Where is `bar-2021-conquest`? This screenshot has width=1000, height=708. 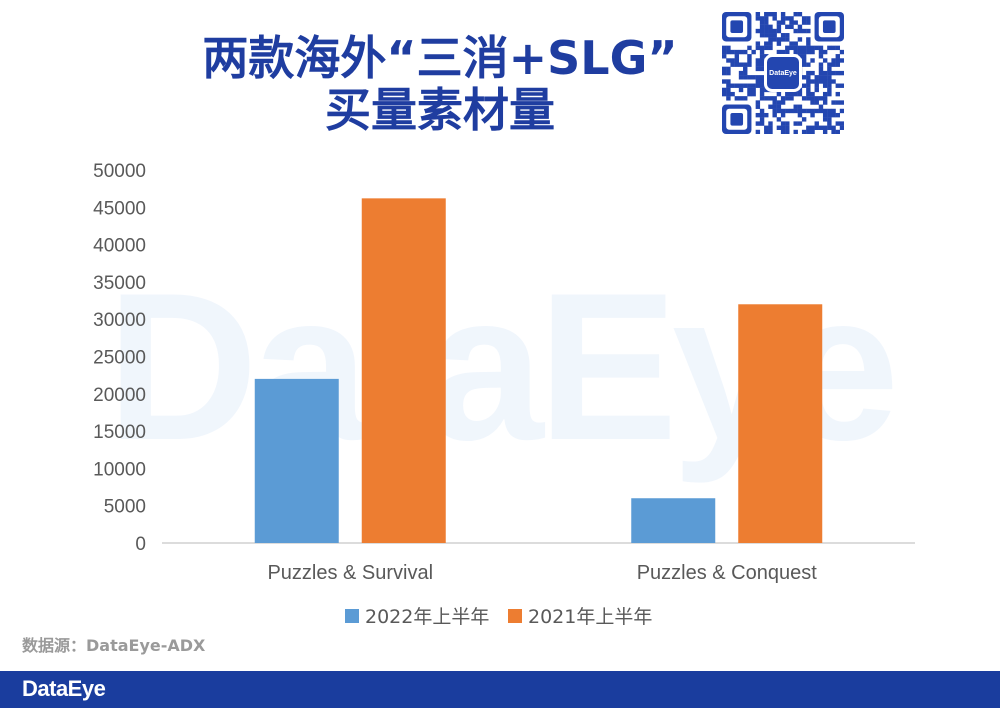 bar-2021-conquest is located at coordinates (780, 423).